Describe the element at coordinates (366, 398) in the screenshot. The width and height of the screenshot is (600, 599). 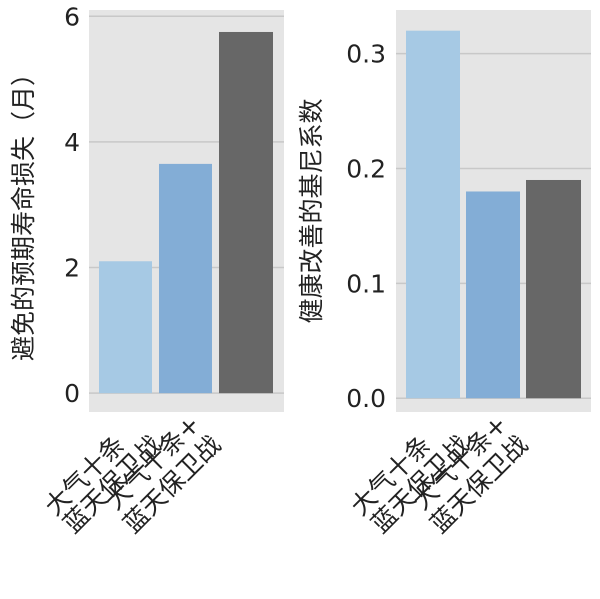
I see `y-tick-label: 0.0` at that location.